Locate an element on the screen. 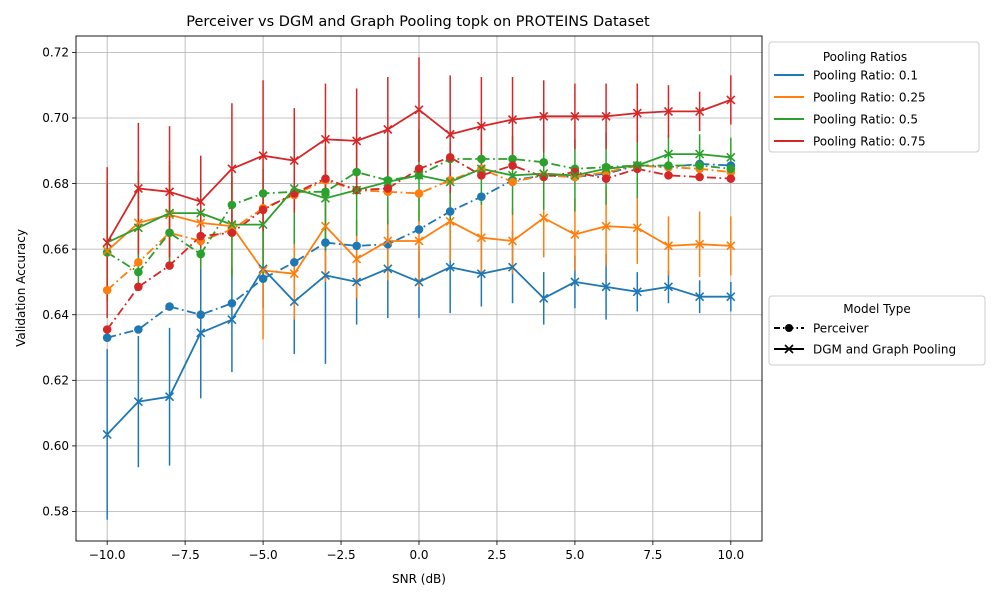 The image size is (1000, 600). y-tick-label: 0.58 is located at coordinates (55, 512).